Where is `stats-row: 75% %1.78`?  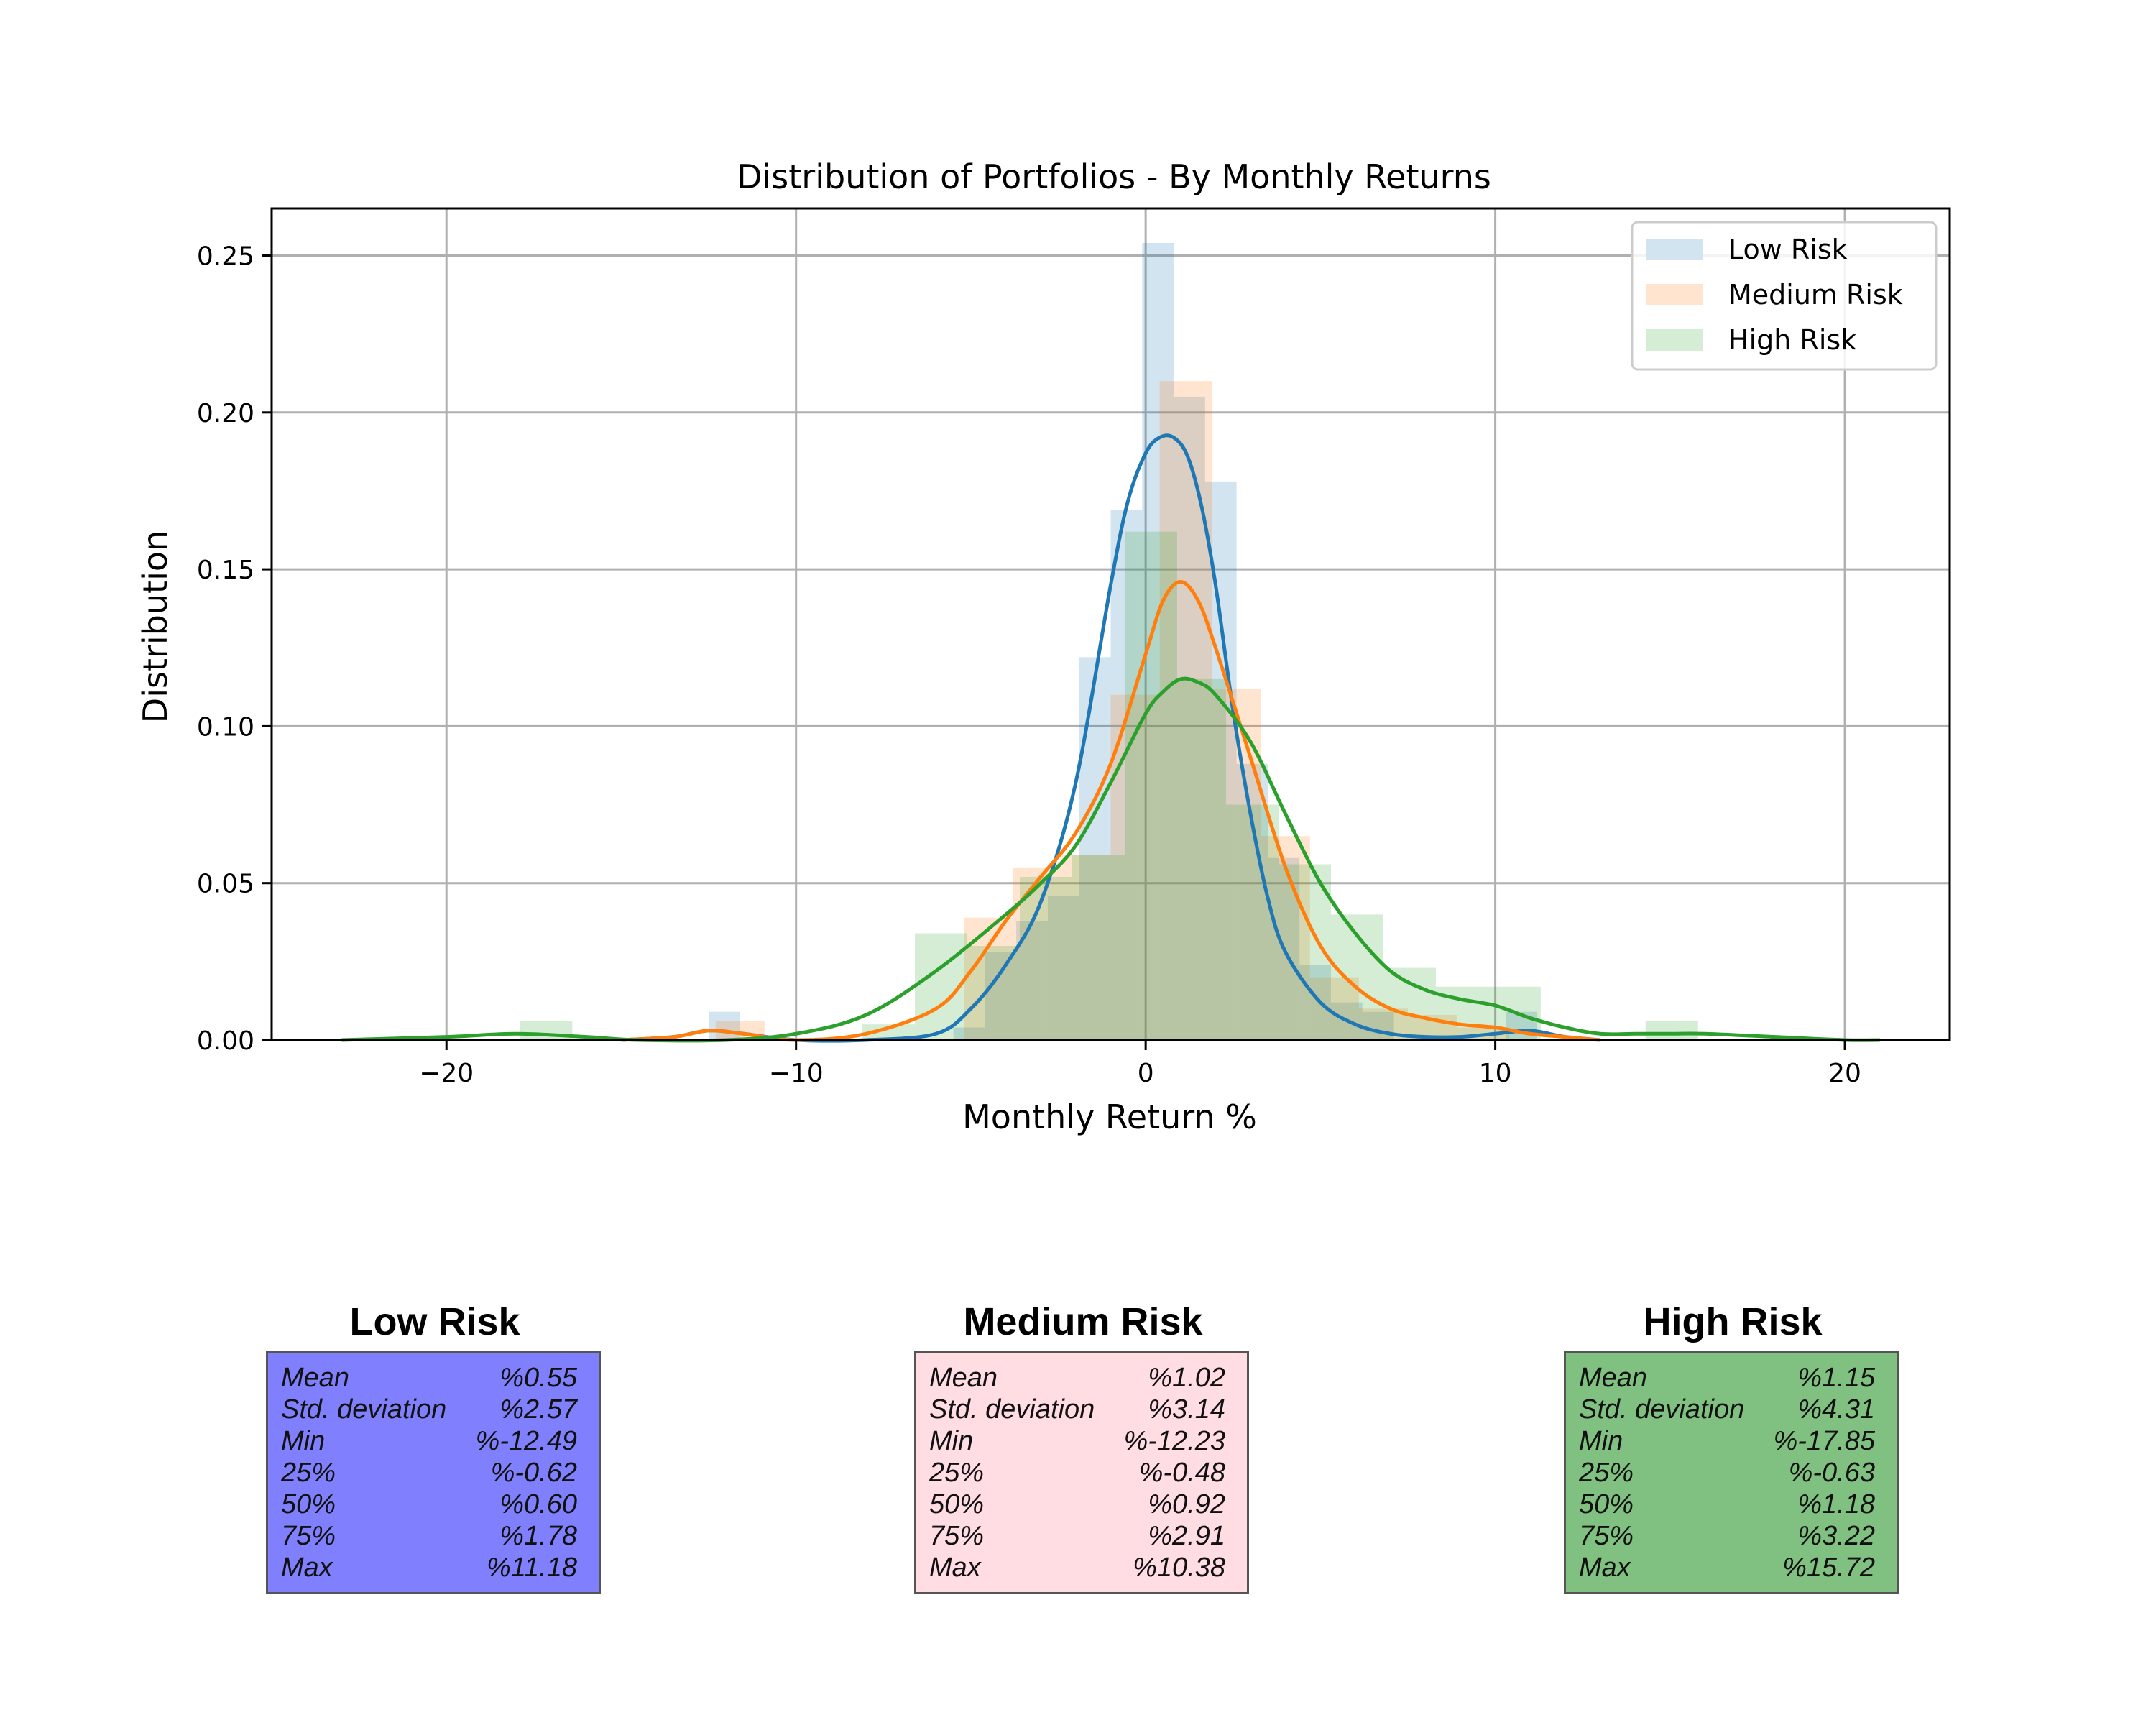 stats-row: 75% %1.78 is located at coordinates (434, 1536).